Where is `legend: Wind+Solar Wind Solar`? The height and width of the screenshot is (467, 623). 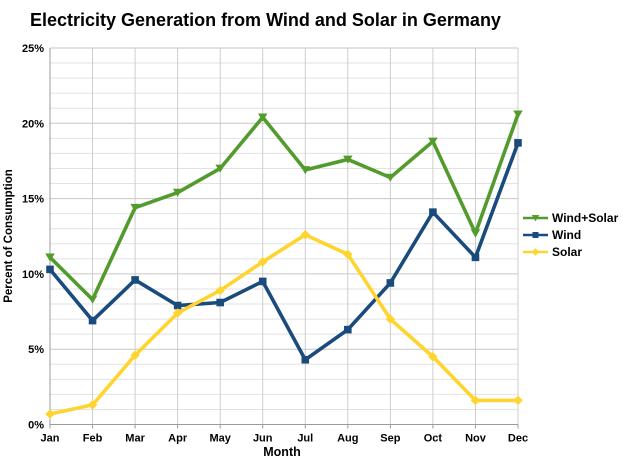 legend: Wind+Solar Wind Solar is located at coordinates (570, 235).